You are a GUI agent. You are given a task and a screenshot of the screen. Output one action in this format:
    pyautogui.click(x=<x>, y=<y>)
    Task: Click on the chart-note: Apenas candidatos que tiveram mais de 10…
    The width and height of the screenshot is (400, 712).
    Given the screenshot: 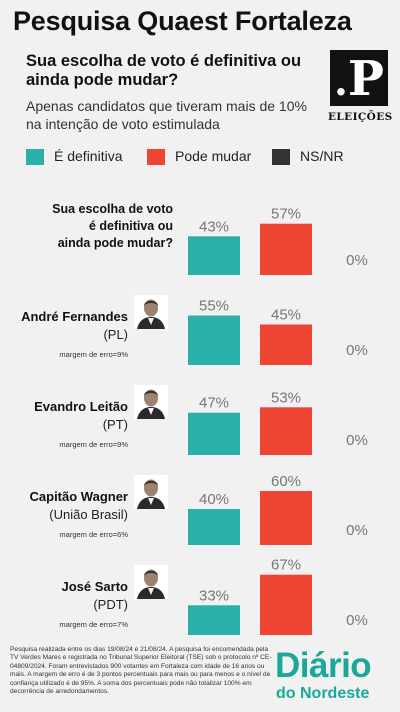 What is the action you would take?
    pyautogui.click(x=166, y=115)
    